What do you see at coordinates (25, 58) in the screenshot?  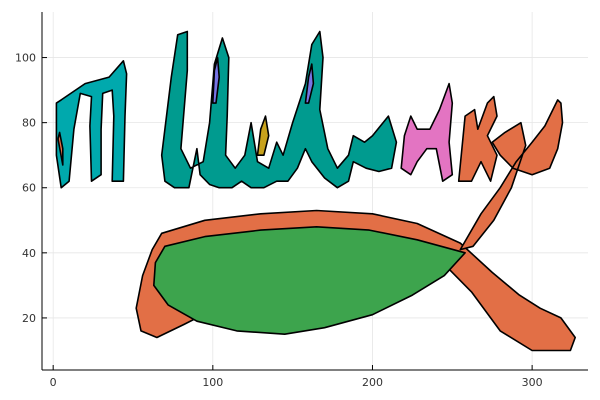 I see `y-tick-label: 100` at bounding box center [25, 58].